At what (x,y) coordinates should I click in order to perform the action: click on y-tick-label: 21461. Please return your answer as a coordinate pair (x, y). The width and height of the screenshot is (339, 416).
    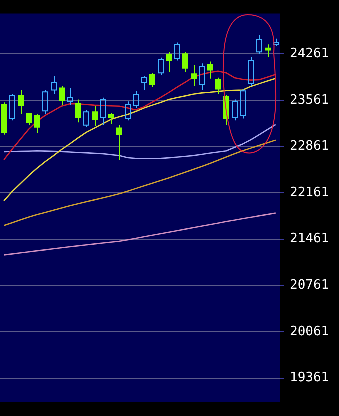
    Looking at the image, I should click on (310, 239).